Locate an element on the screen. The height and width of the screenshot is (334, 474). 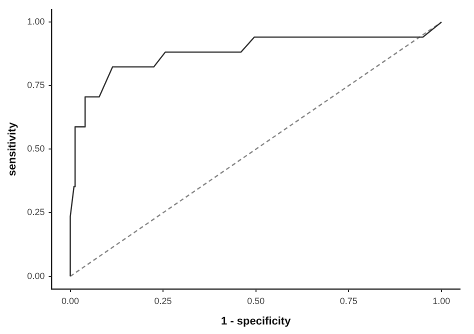
y-tick-label: 0.75 is located at coordinates (36, 85).